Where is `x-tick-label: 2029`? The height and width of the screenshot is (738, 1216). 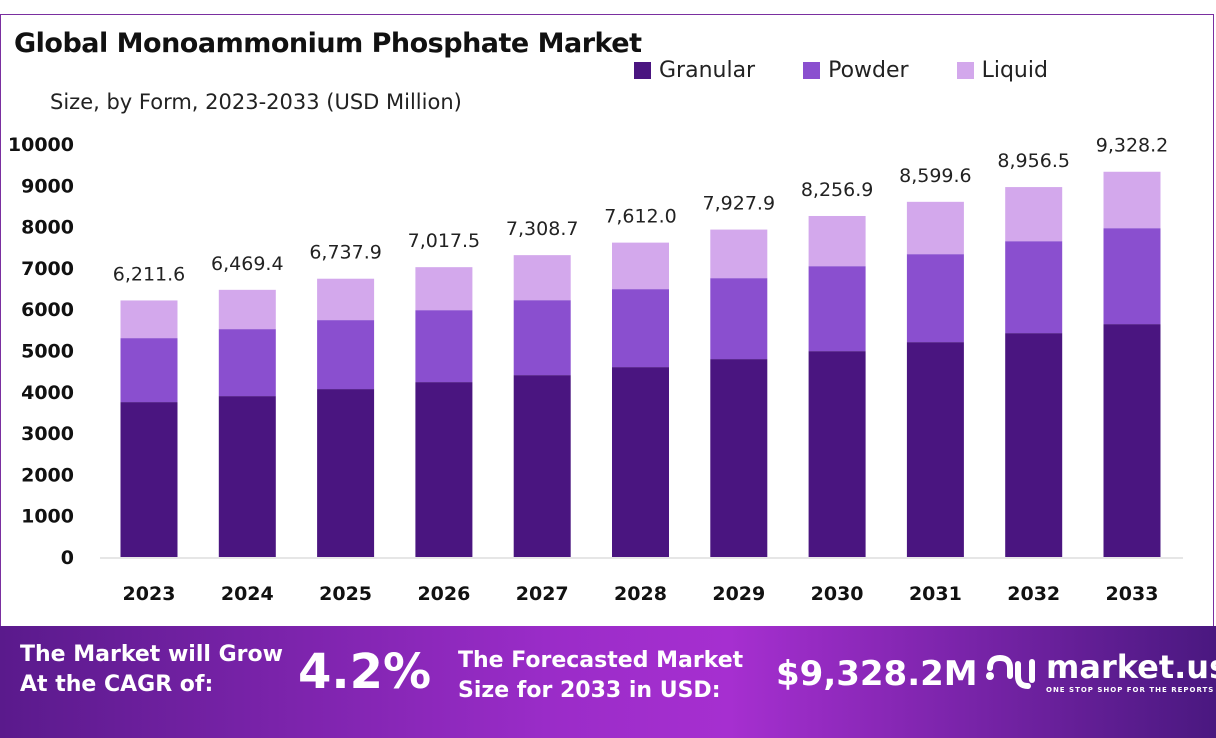
x-tick-label: 2029 is located at coordinates (738, 594).